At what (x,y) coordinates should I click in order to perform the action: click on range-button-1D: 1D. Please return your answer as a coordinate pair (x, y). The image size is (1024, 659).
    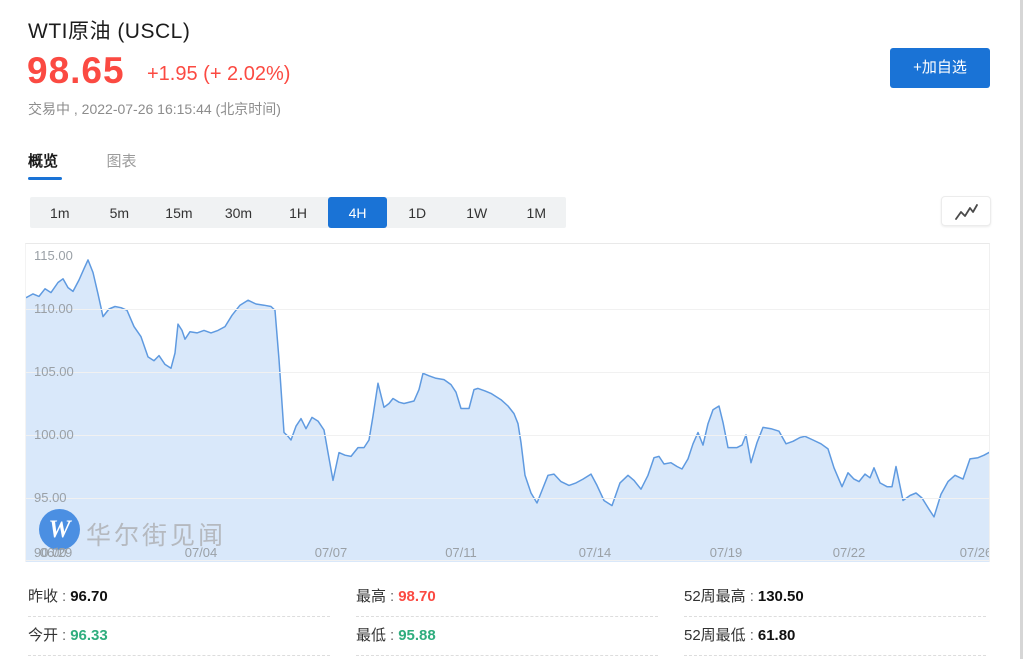
    Looking at the image, I should click on (417, 212).